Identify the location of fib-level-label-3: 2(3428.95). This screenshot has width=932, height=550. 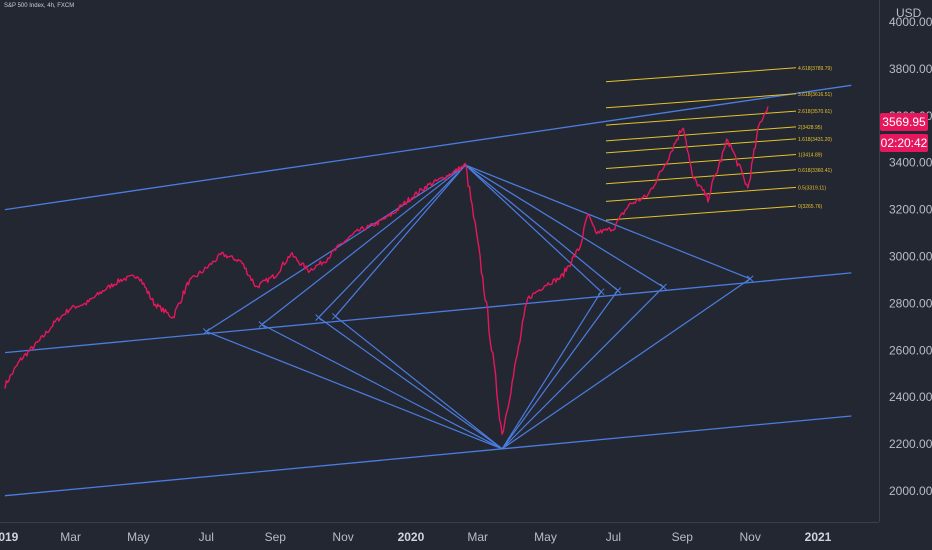
(810, 128).